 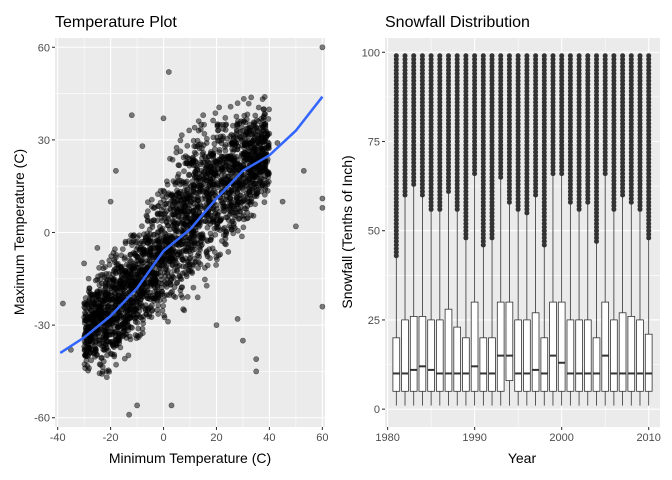 What do you see at coordinates (19, 232) in the screenshot?
I see `left-y-axis-title: Maximum Temperature (C)` at bounding box center [19, 232].